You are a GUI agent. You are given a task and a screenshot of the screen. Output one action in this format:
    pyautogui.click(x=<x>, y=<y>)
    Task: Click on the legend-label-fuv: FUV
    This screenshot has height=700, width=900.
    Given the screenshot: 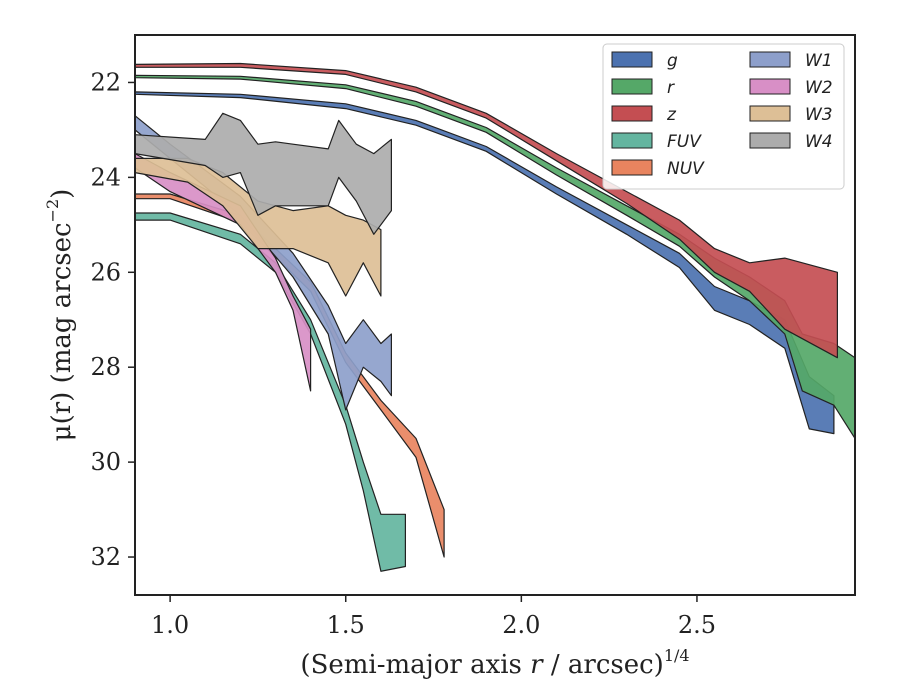 What is the action you would take?
    pyautogui.click(x=684, y=142)
    